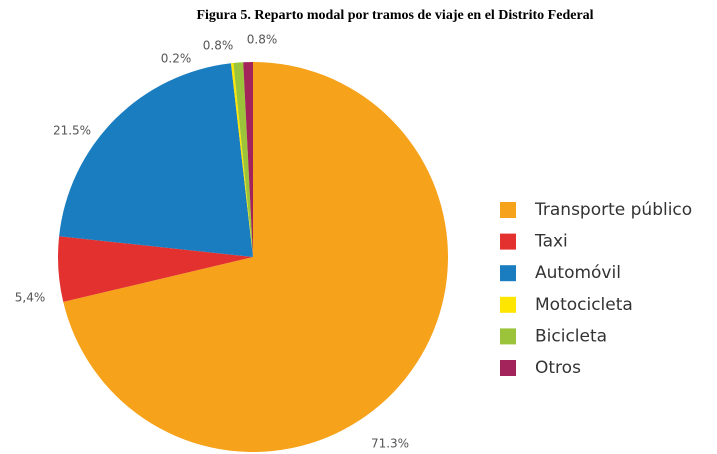 The width and height of the screenshot is (717, 454). I want to click on data-label: 71.3%, so click(390, 444).